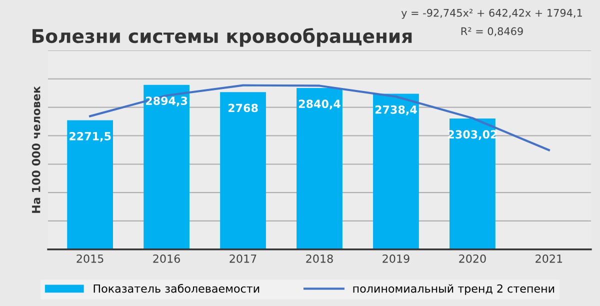 The image size is (600, 306). I want to click on data-label: 2271,5, so click(90, 137).